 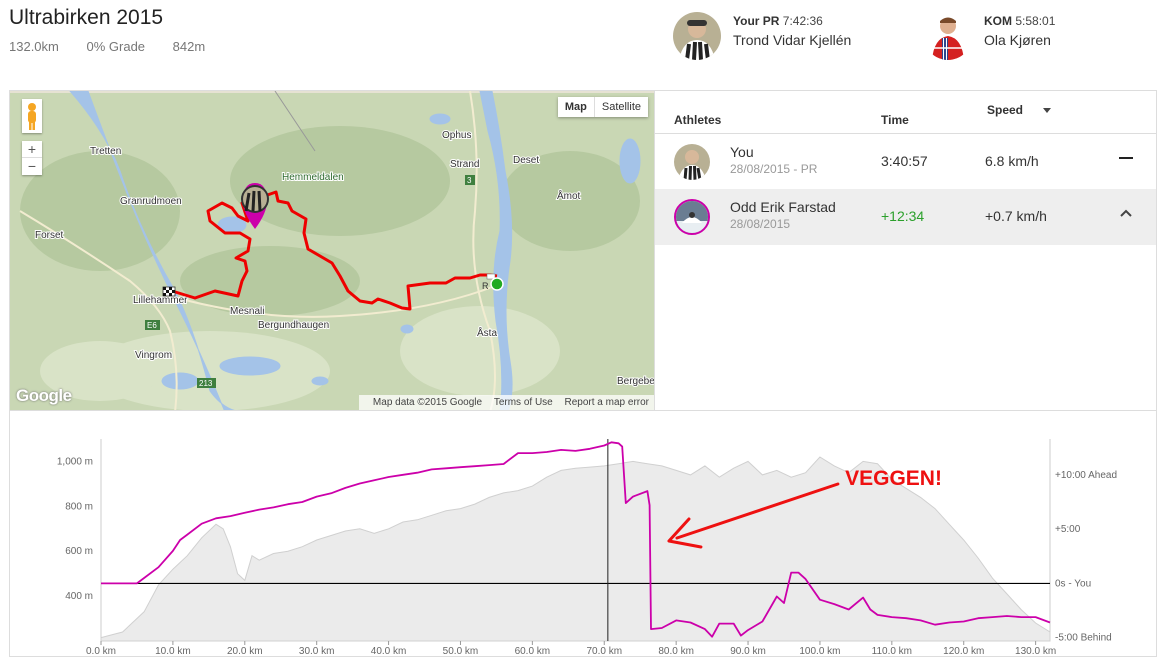 I want to click on odd-erik-avatar, so click(x=692, y=217).